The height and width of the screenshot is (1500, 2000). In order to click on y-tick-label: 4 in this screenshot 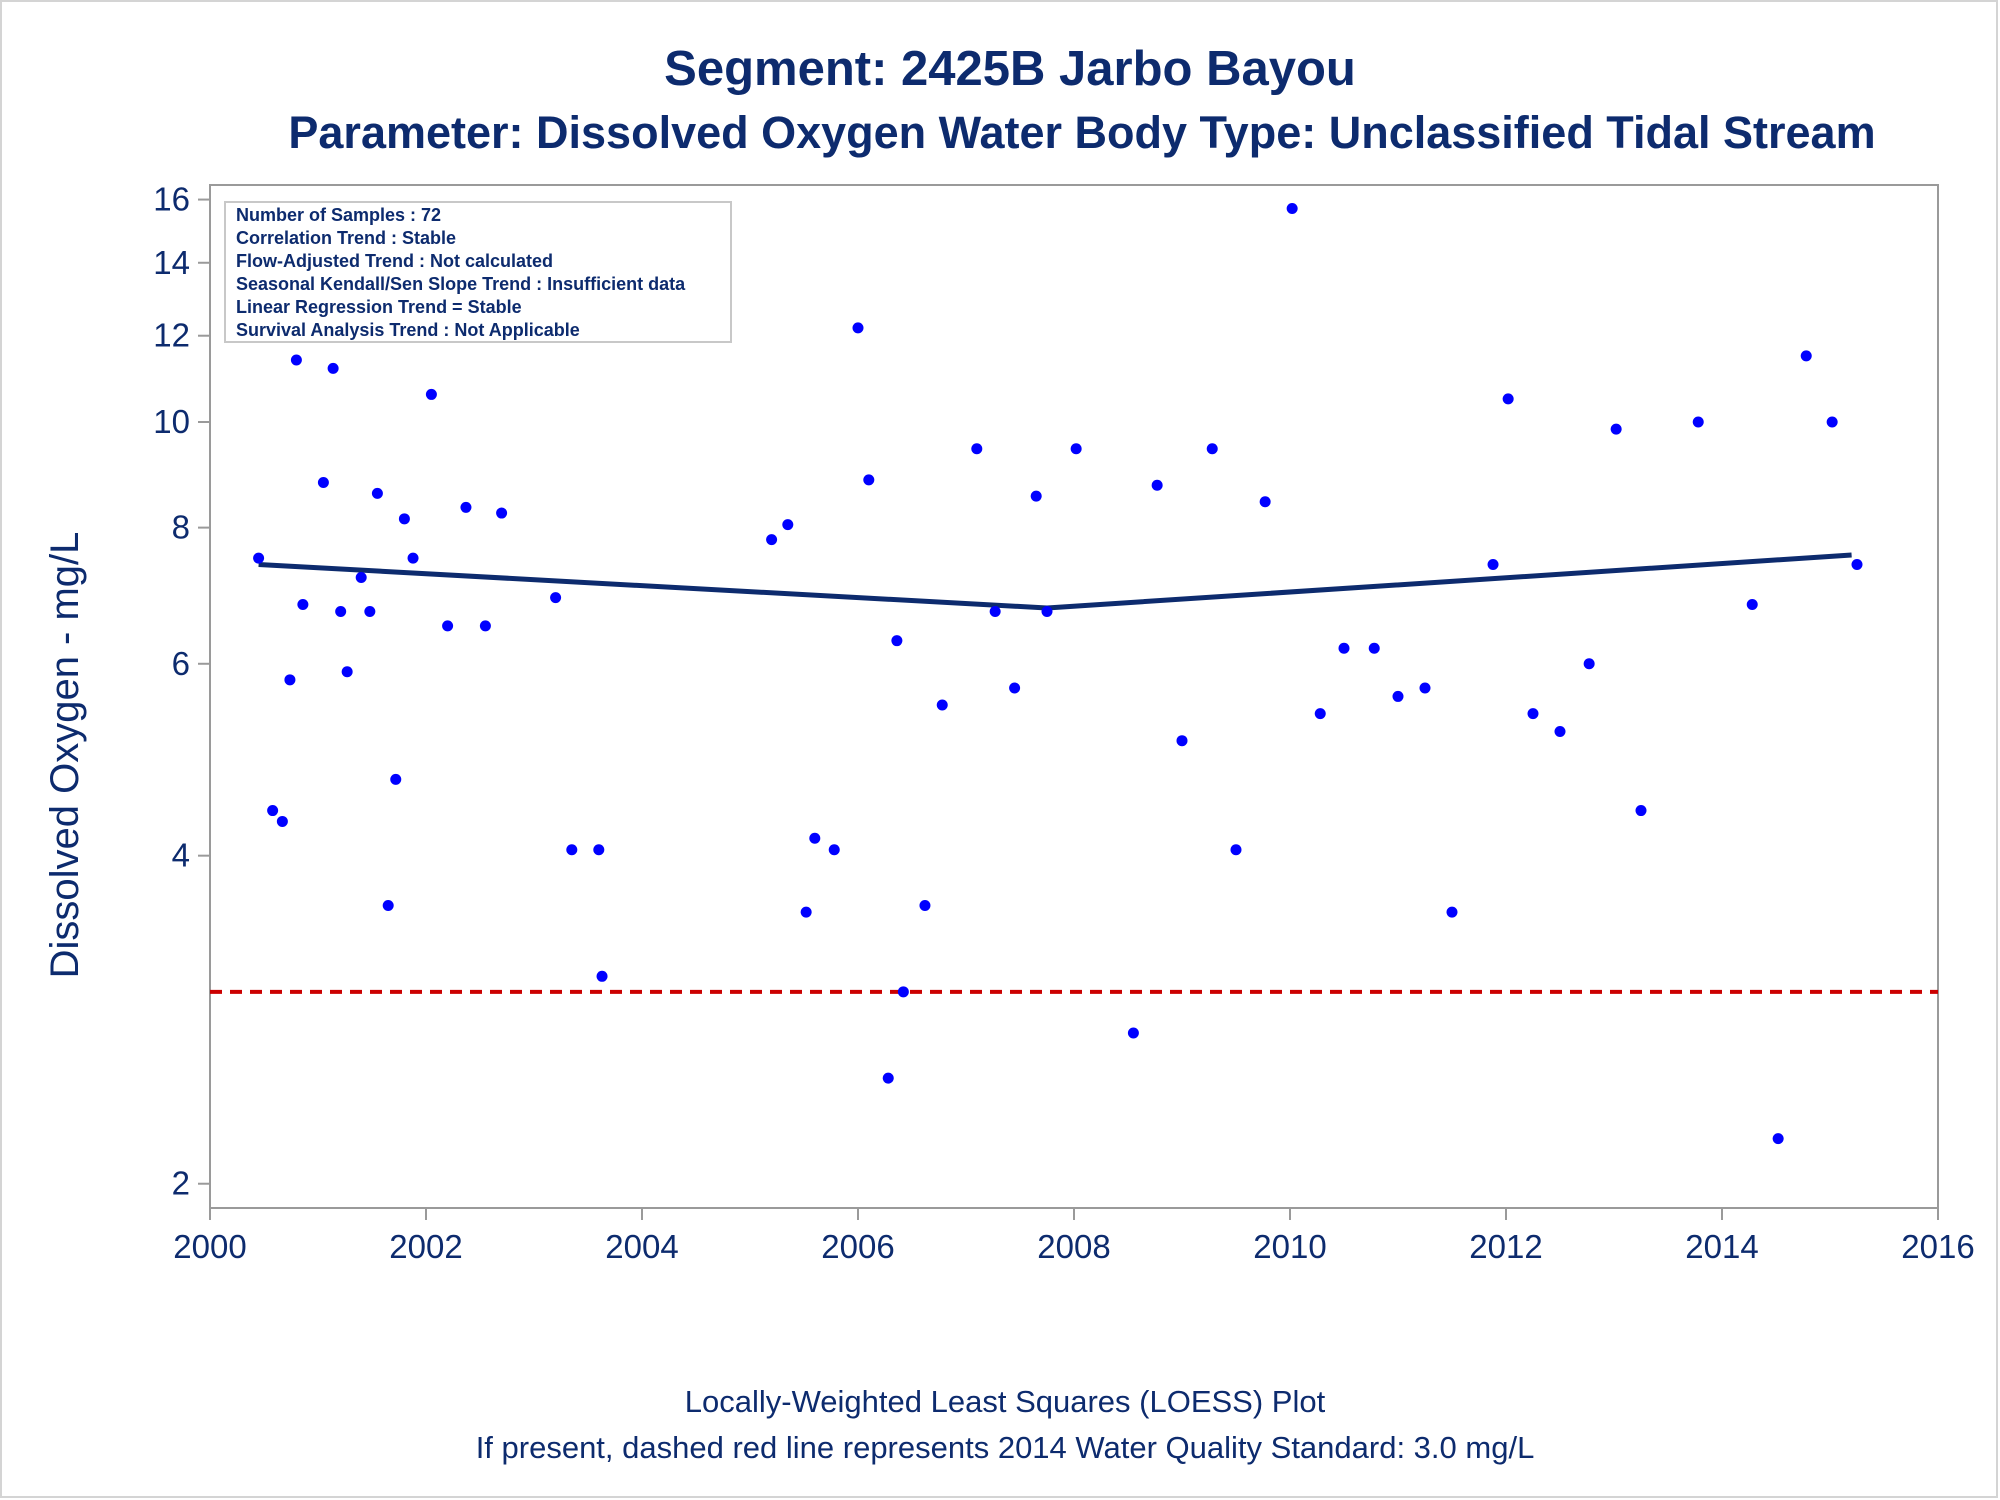, I will do `click(181, 855)`.